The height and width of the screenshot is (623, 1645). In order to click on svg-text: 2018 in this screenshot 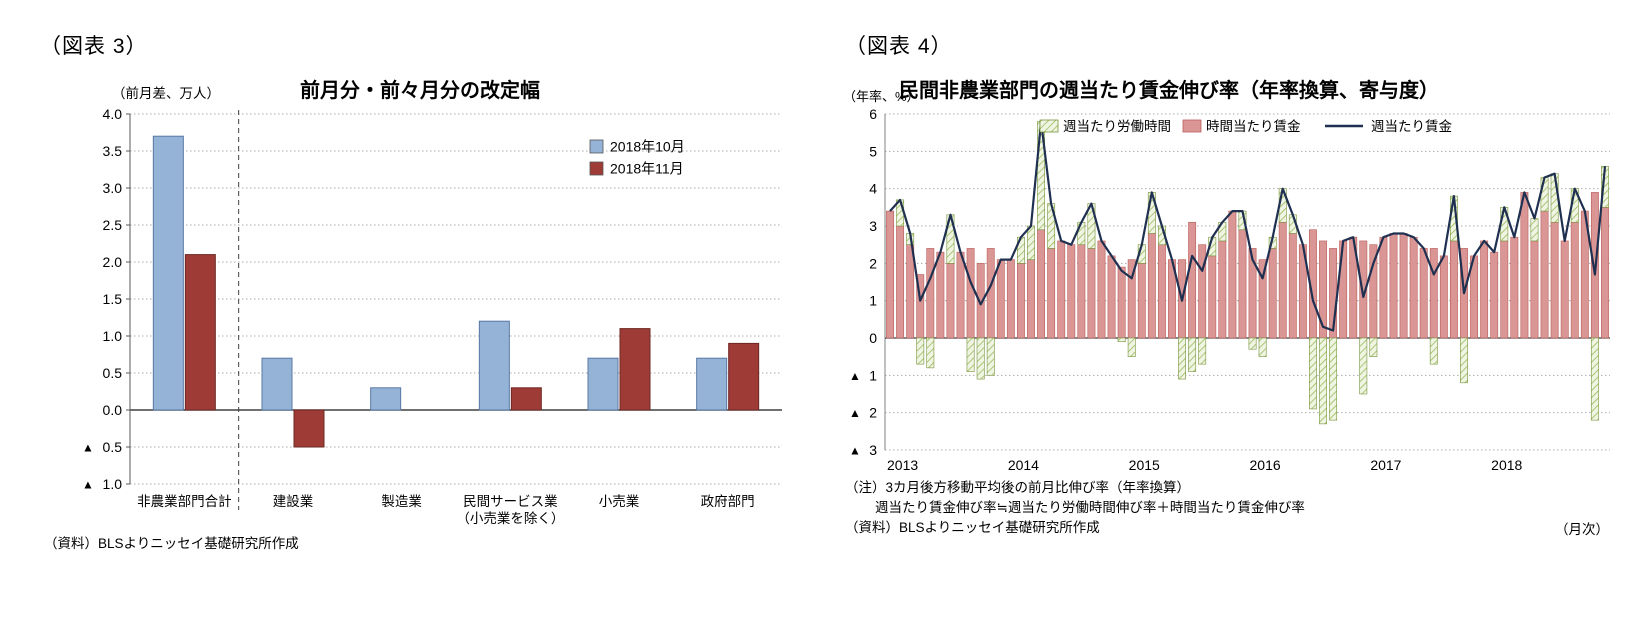, I will do `click(1506, 465)`.